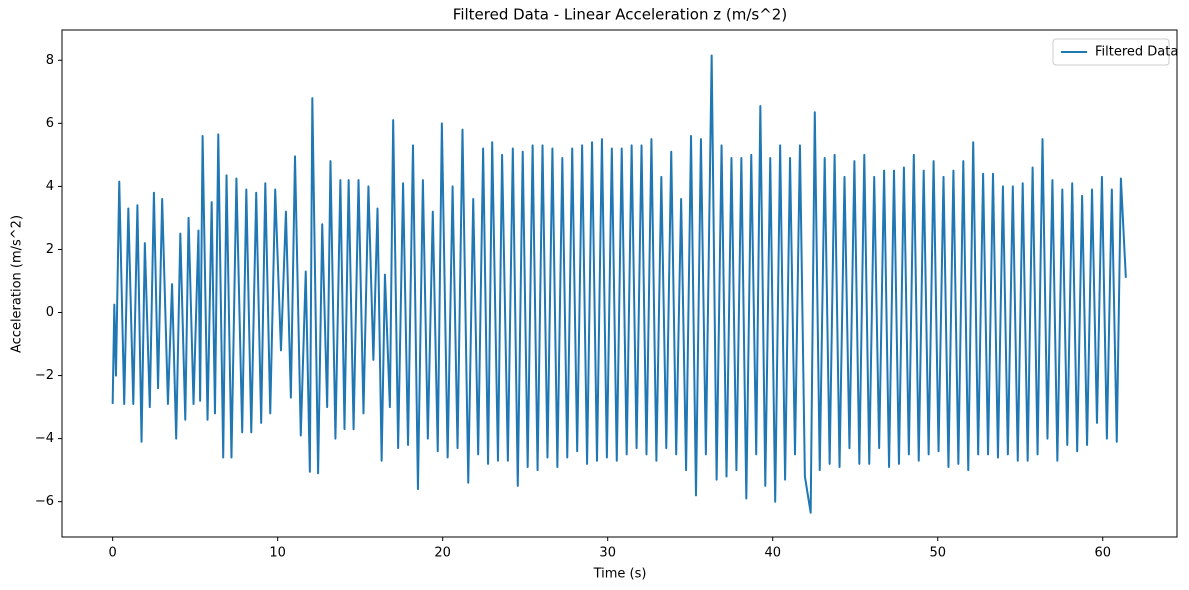  I want to click on legend-box, so click(1111, 52).